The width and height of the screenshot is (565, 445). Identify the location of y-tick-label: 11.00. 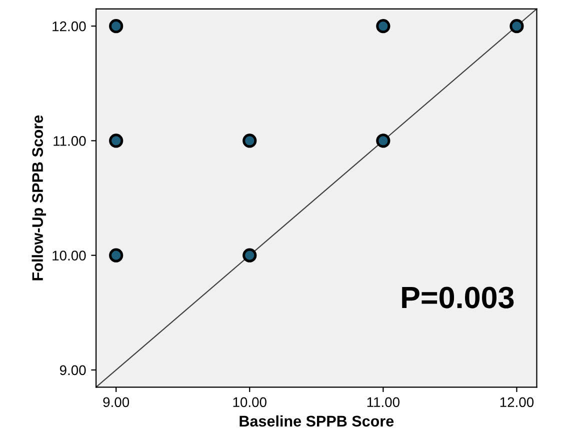
(70, 141).